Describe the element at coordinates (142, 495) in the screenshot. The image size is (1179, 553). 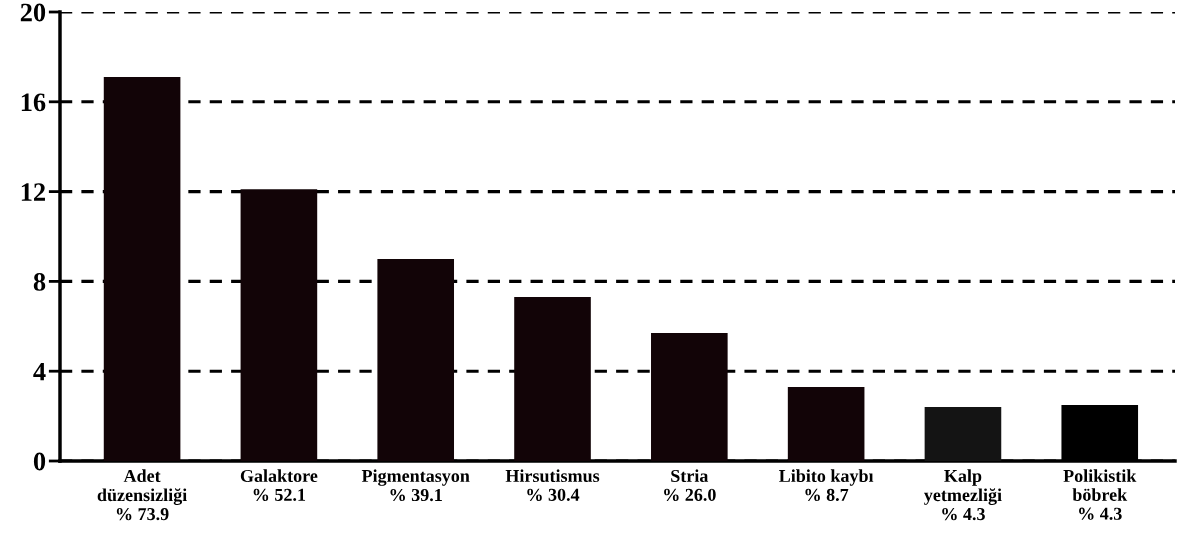
I see `x-tick-label: Adet düzensizliği % 73.9` at that location.